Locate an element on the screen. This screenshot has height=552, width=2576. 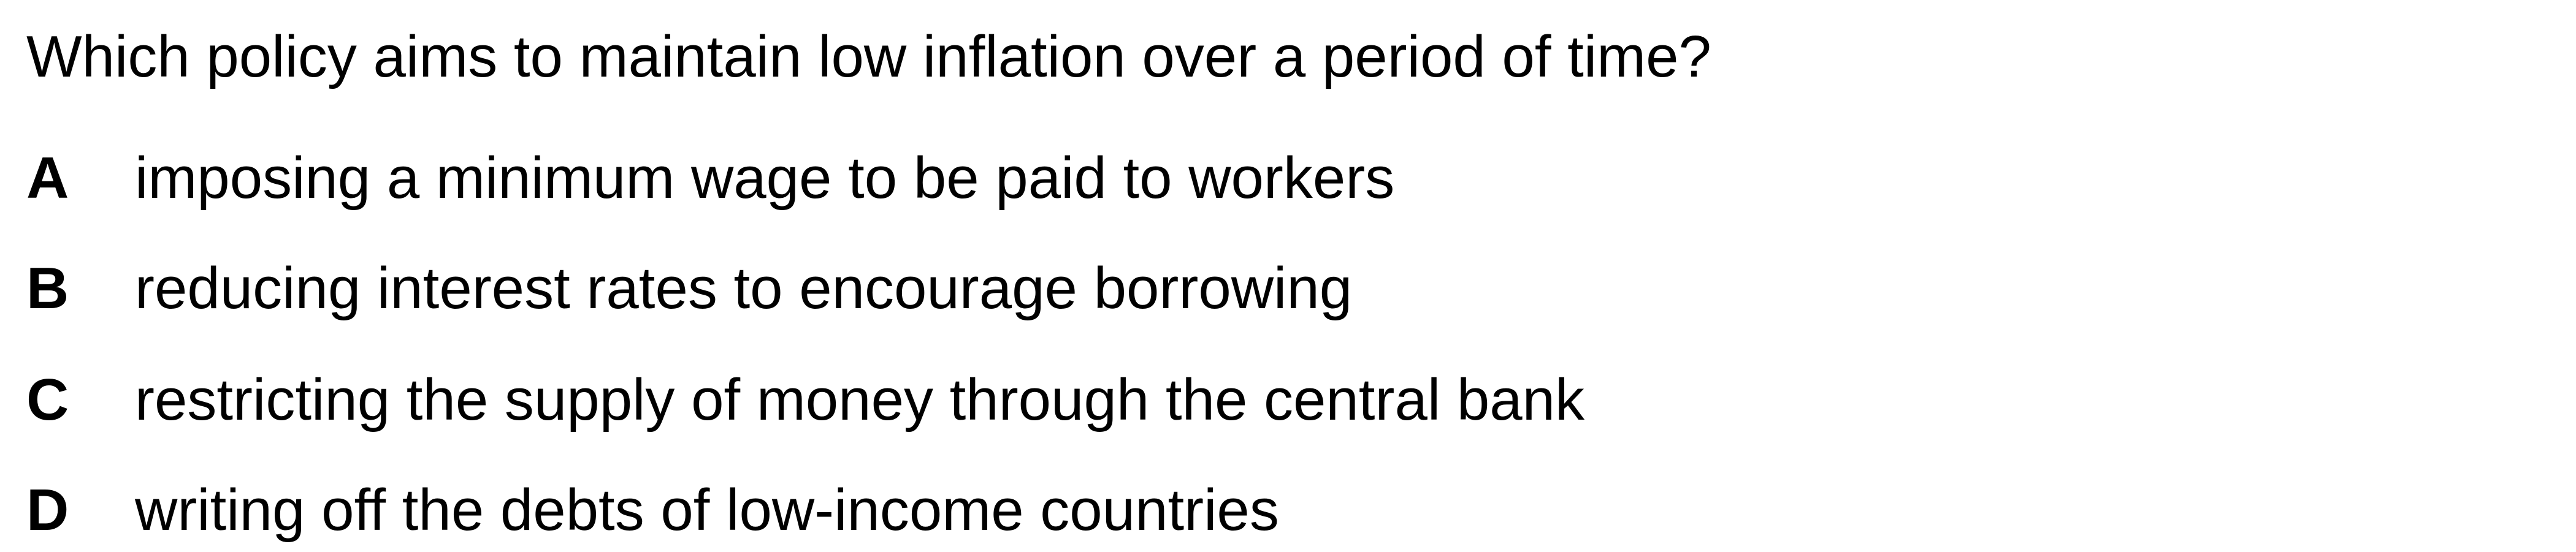
option-letter: D is located at coordinates (47, 510).